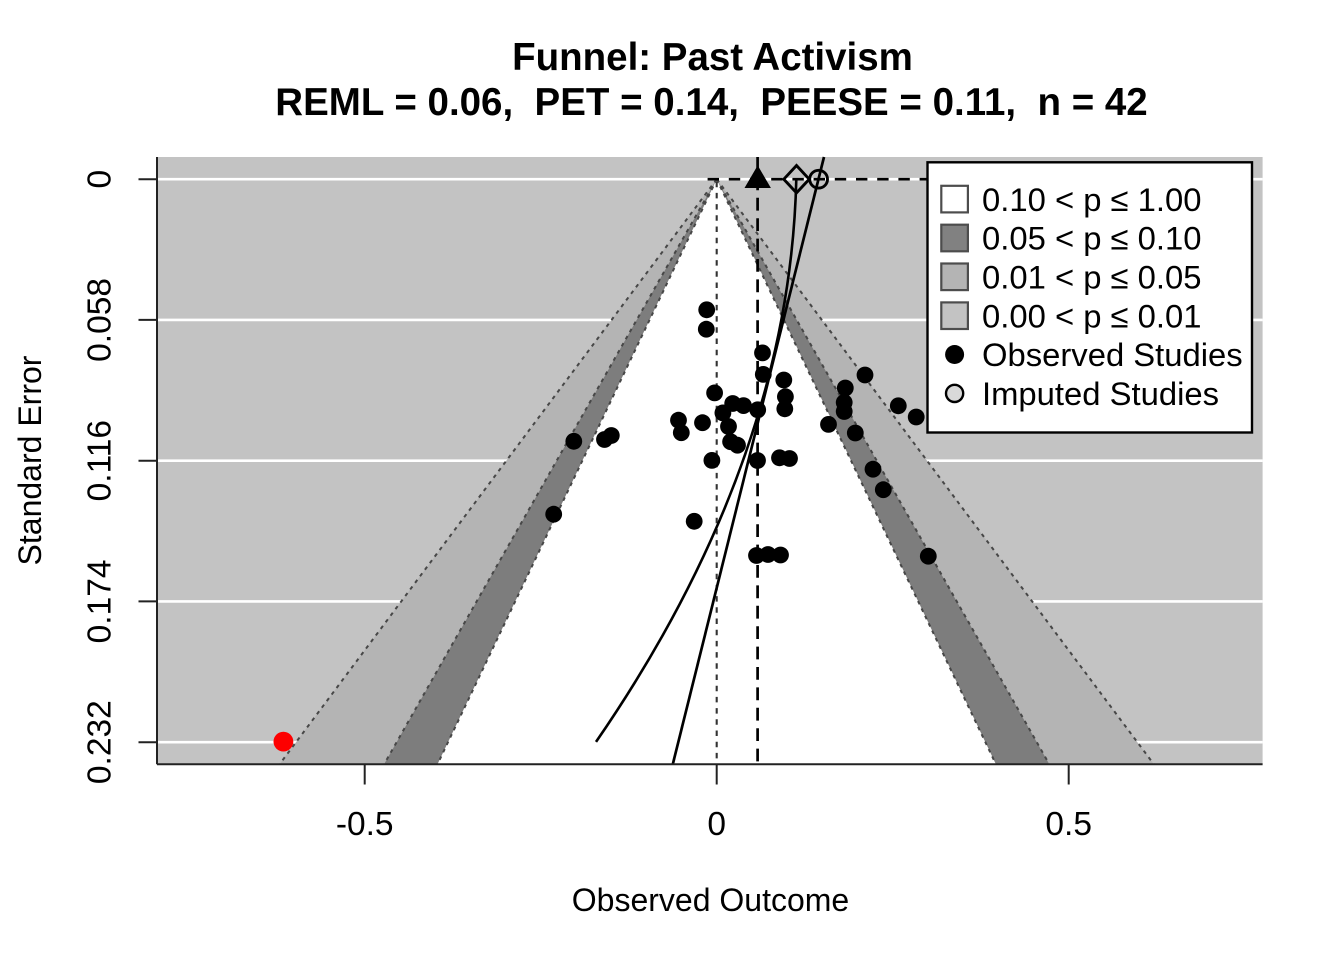 Image resolution: width=1344 pixels, height=960 pixels. Describe the element at coordinates (1068, 824) in the screenshot. I see `svg-text: 0.5` at that location.